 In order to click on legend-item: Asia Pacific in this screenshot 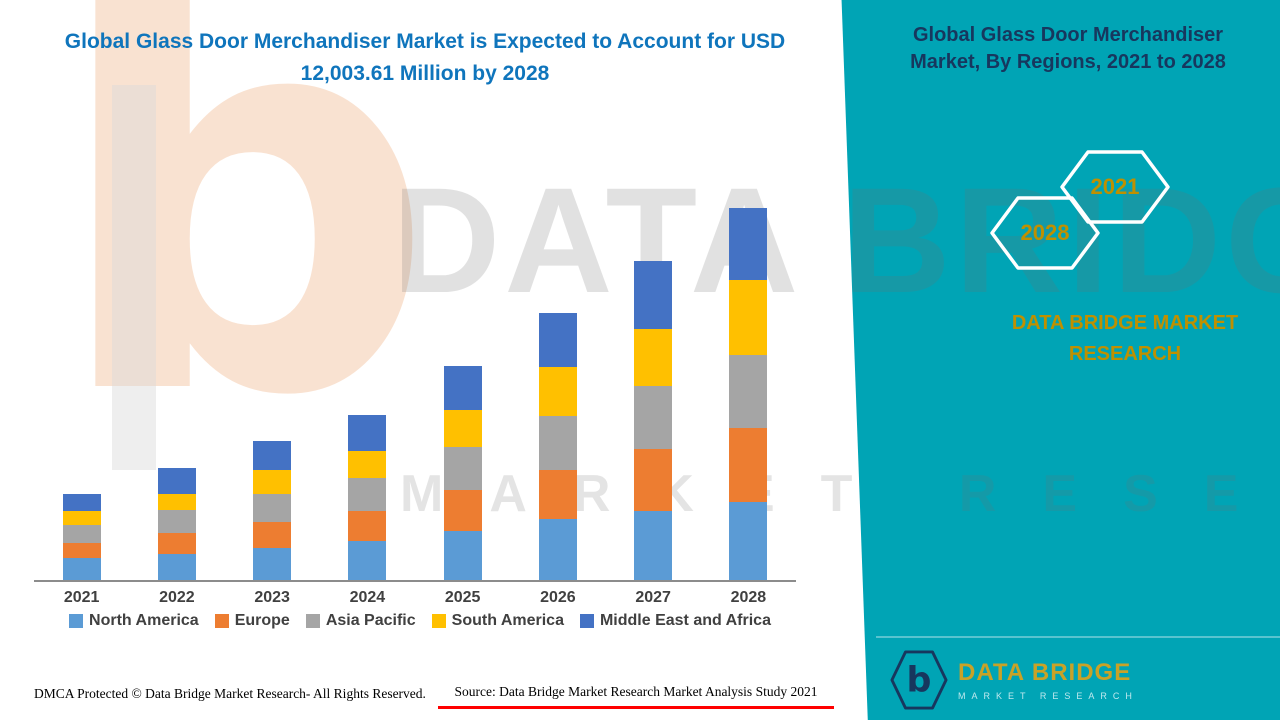, I will do `click(360, 621)`.